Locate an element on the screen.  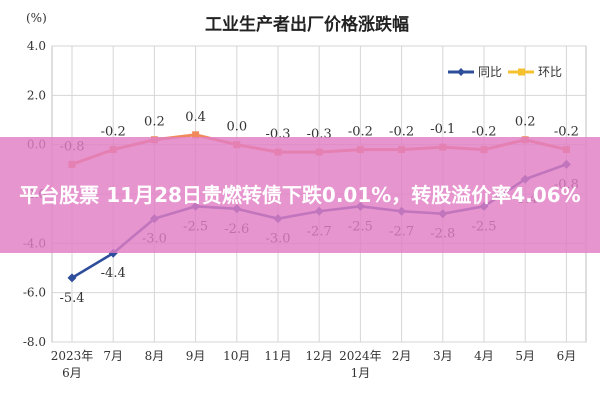
x-tick-label: 1月 is located at coordinates (361, 373).